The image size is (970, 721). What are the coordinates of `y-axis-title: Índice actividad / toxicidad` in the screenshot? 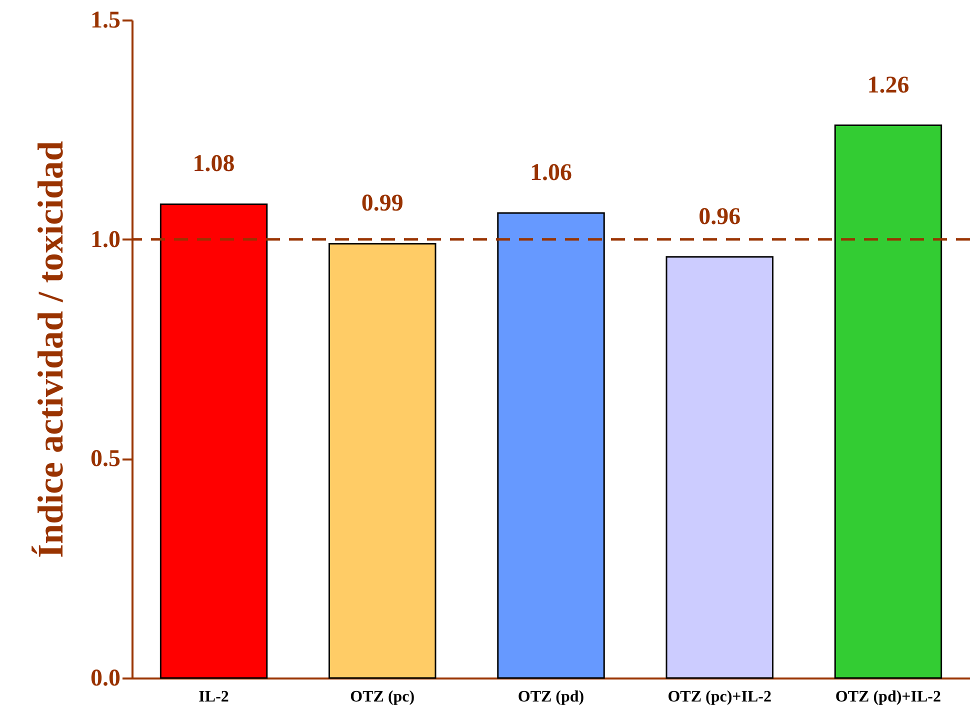 It's located at (50, 349).